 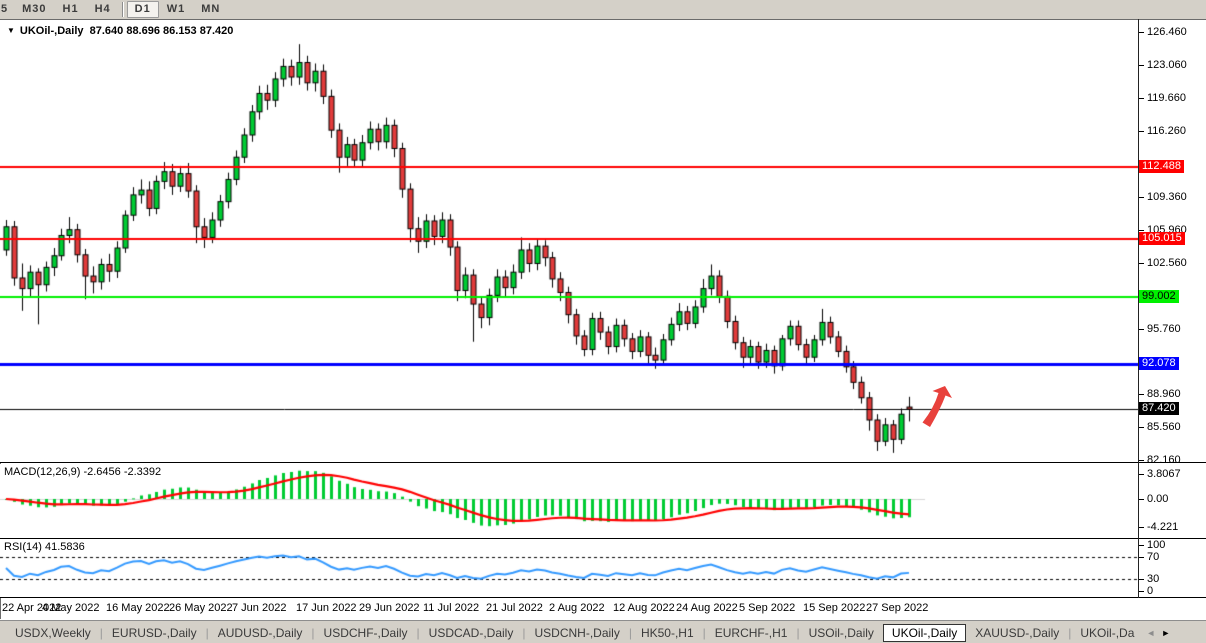 I want to click on symbol-tab-usdcad-daily: USDCAD-,Daily, so click(x=471, y=632).